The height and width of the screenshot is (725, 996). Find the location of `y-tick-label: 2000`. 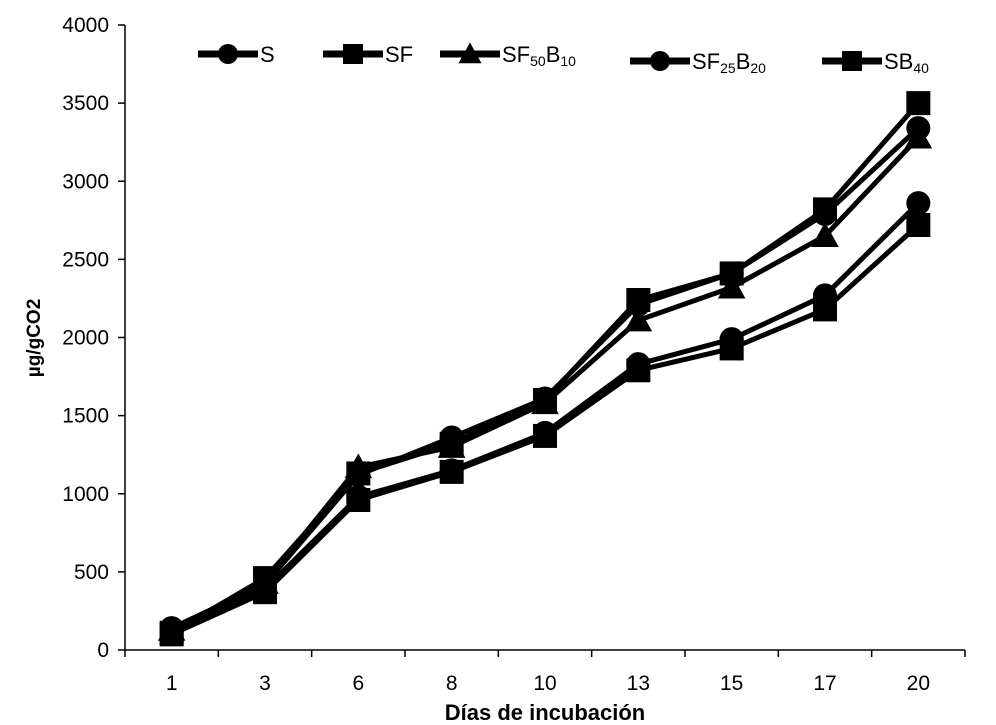

y-tick-label: 2000 is located at coordinates (85, 338).